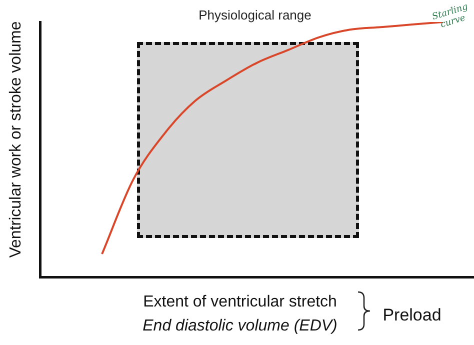 This screenshot has height=345, width=474. I want to click on annotation: Physiological range, so click(255, 15).